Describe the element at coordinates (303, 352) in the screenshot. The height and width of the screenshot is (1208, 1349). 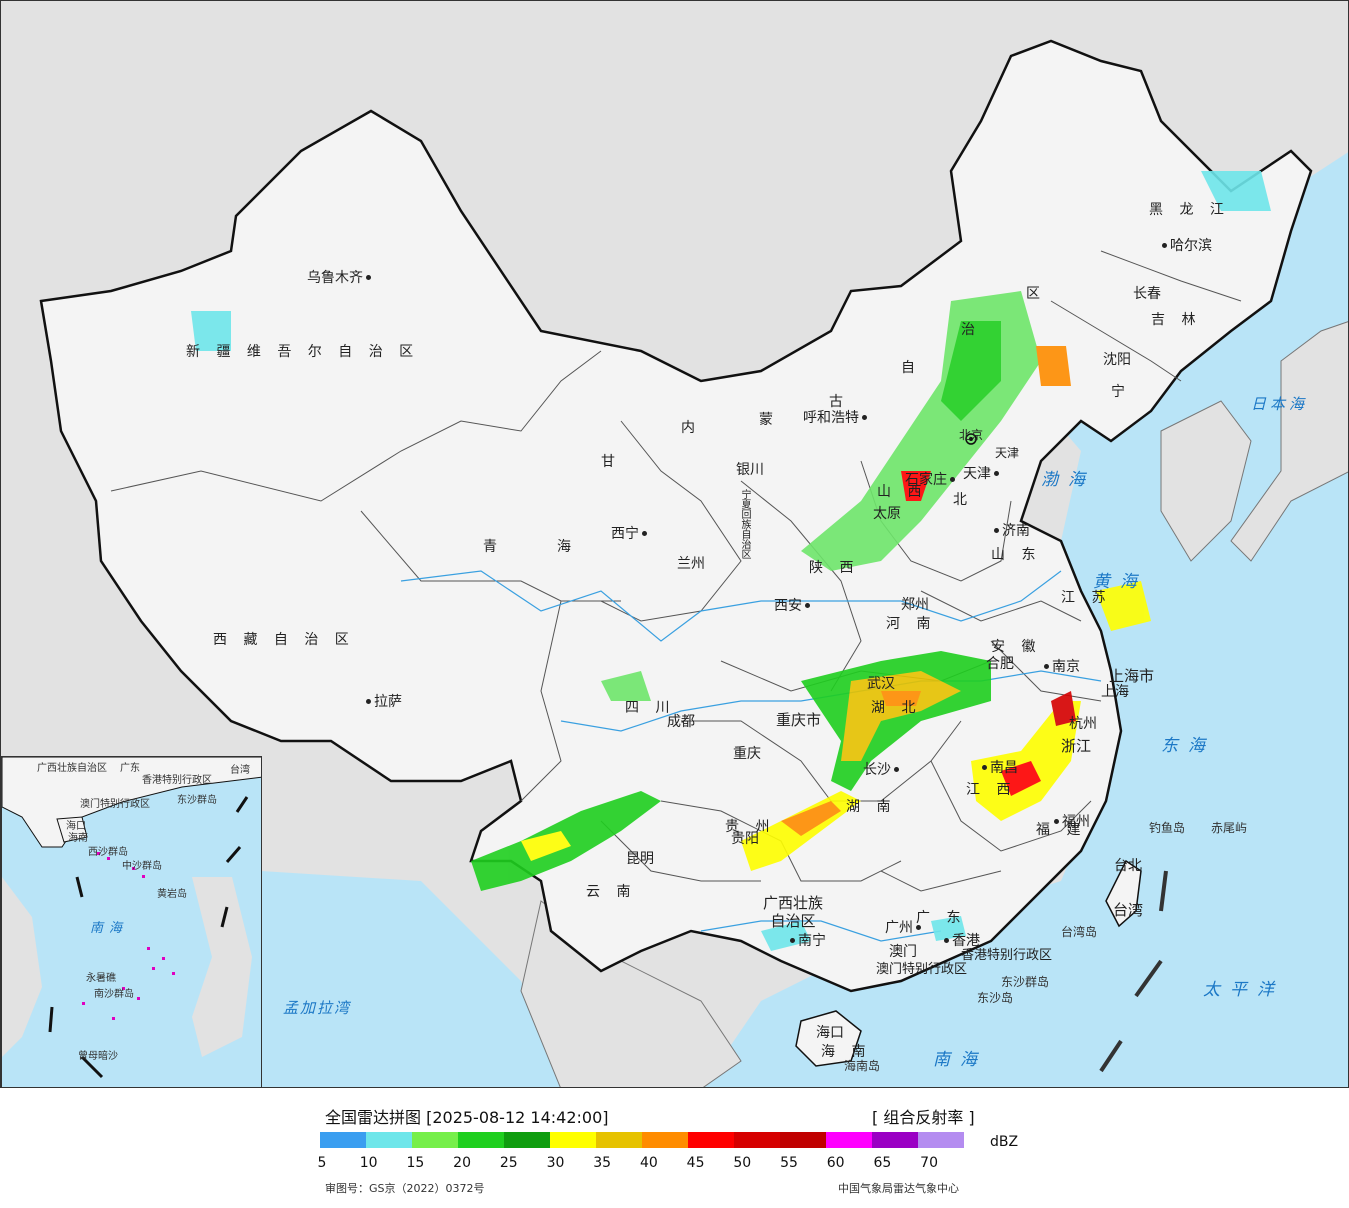
I see `label-xinjiang: 新 疆 维 吾 尔 自 治 区` at that location.